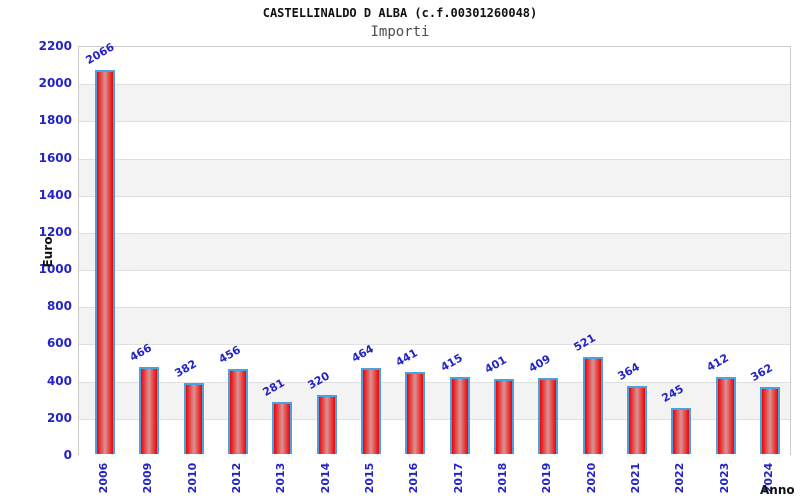  I want to click on y-tick-label: 2000, so click(55, 83).